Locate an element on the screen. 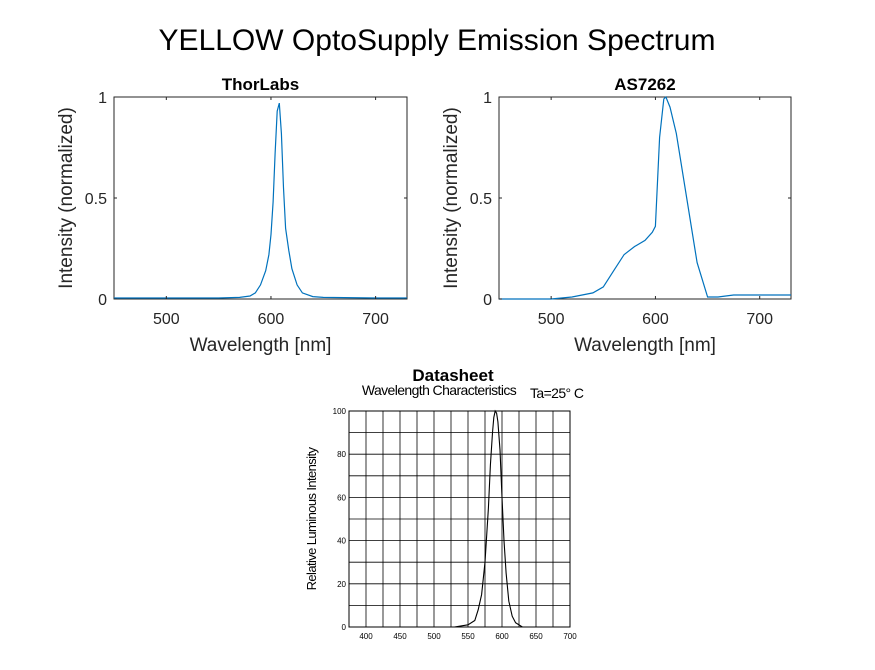 The width and height of the screenshot is (875, 670). as7262-plot-frame is located at coordinates (645, 198).